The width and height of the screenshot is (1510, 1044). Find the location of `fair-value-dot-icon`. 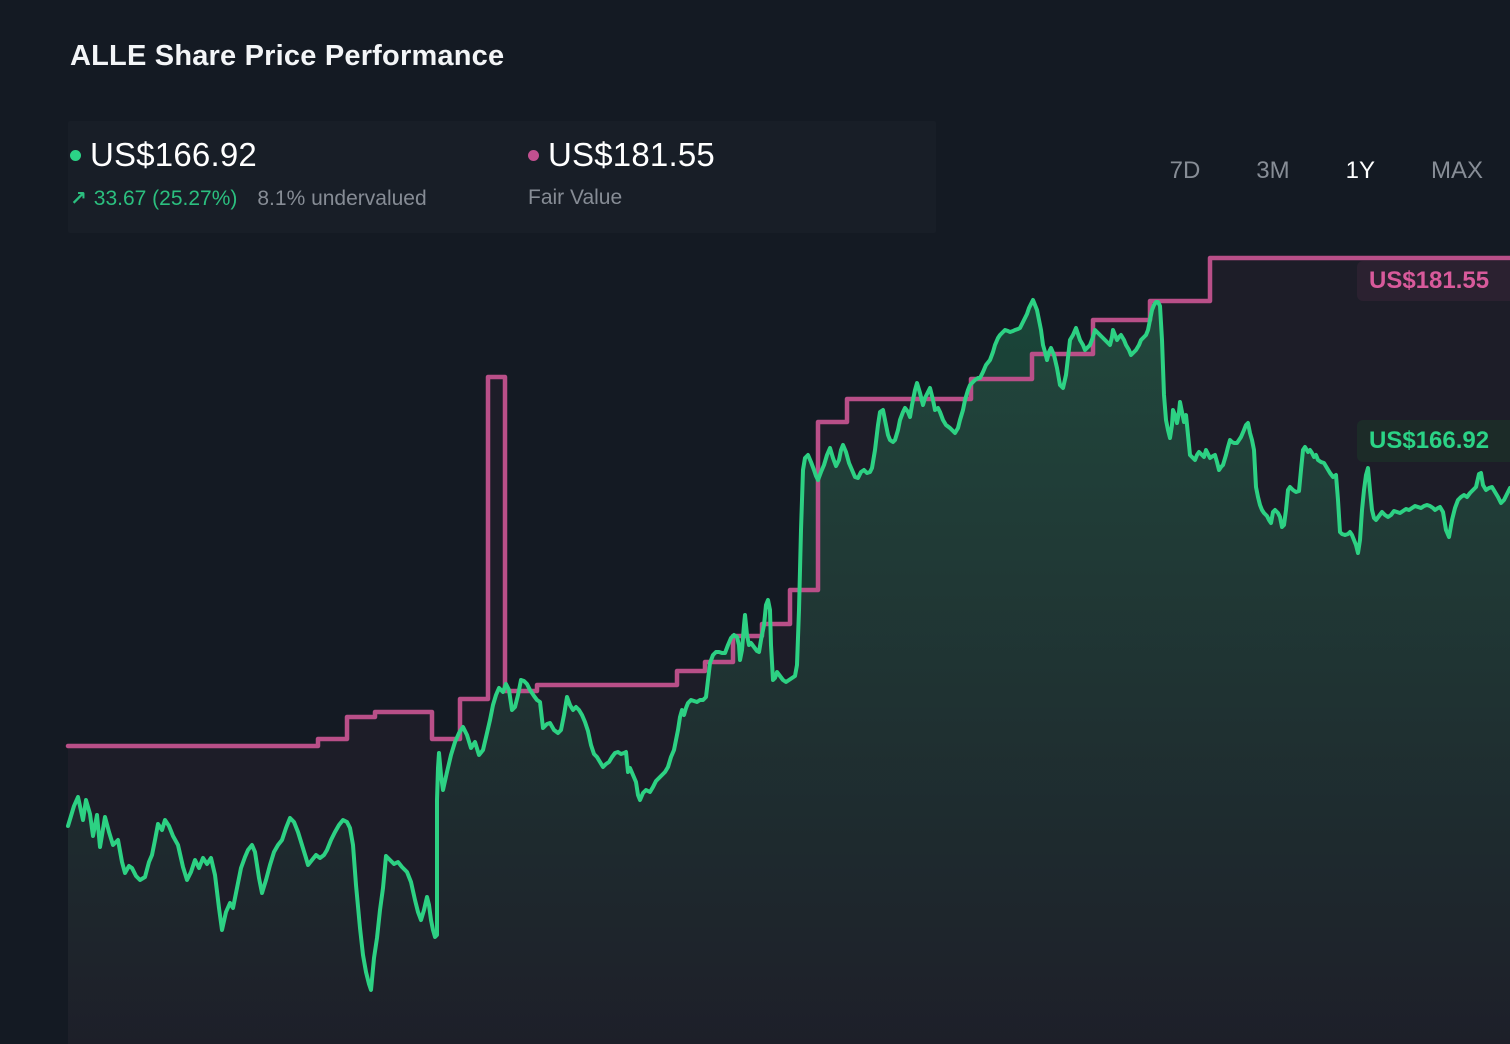

fair-value-dot-icon is located at coordinates (533, 155).